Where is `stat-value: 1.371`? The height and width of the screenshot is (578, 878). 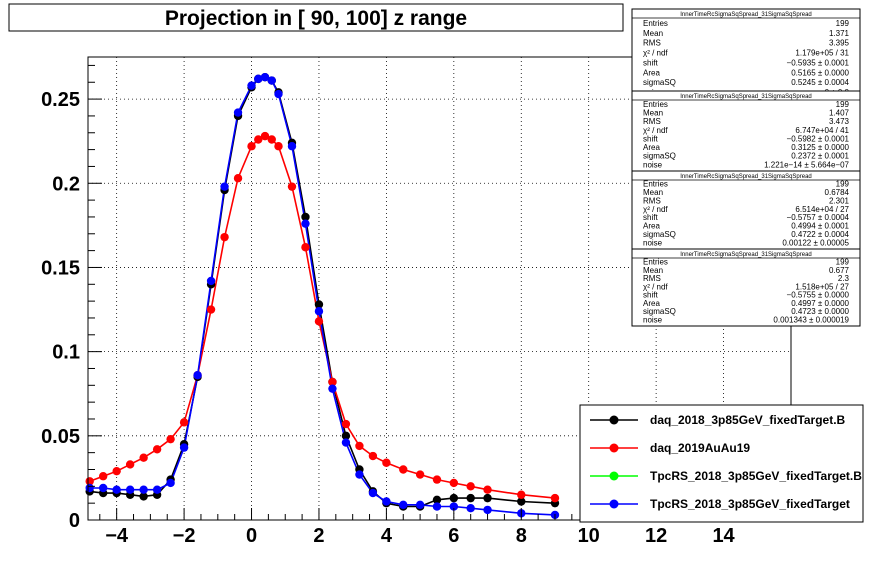 stat-value: 1.371 is located at coordinates (839, 33).